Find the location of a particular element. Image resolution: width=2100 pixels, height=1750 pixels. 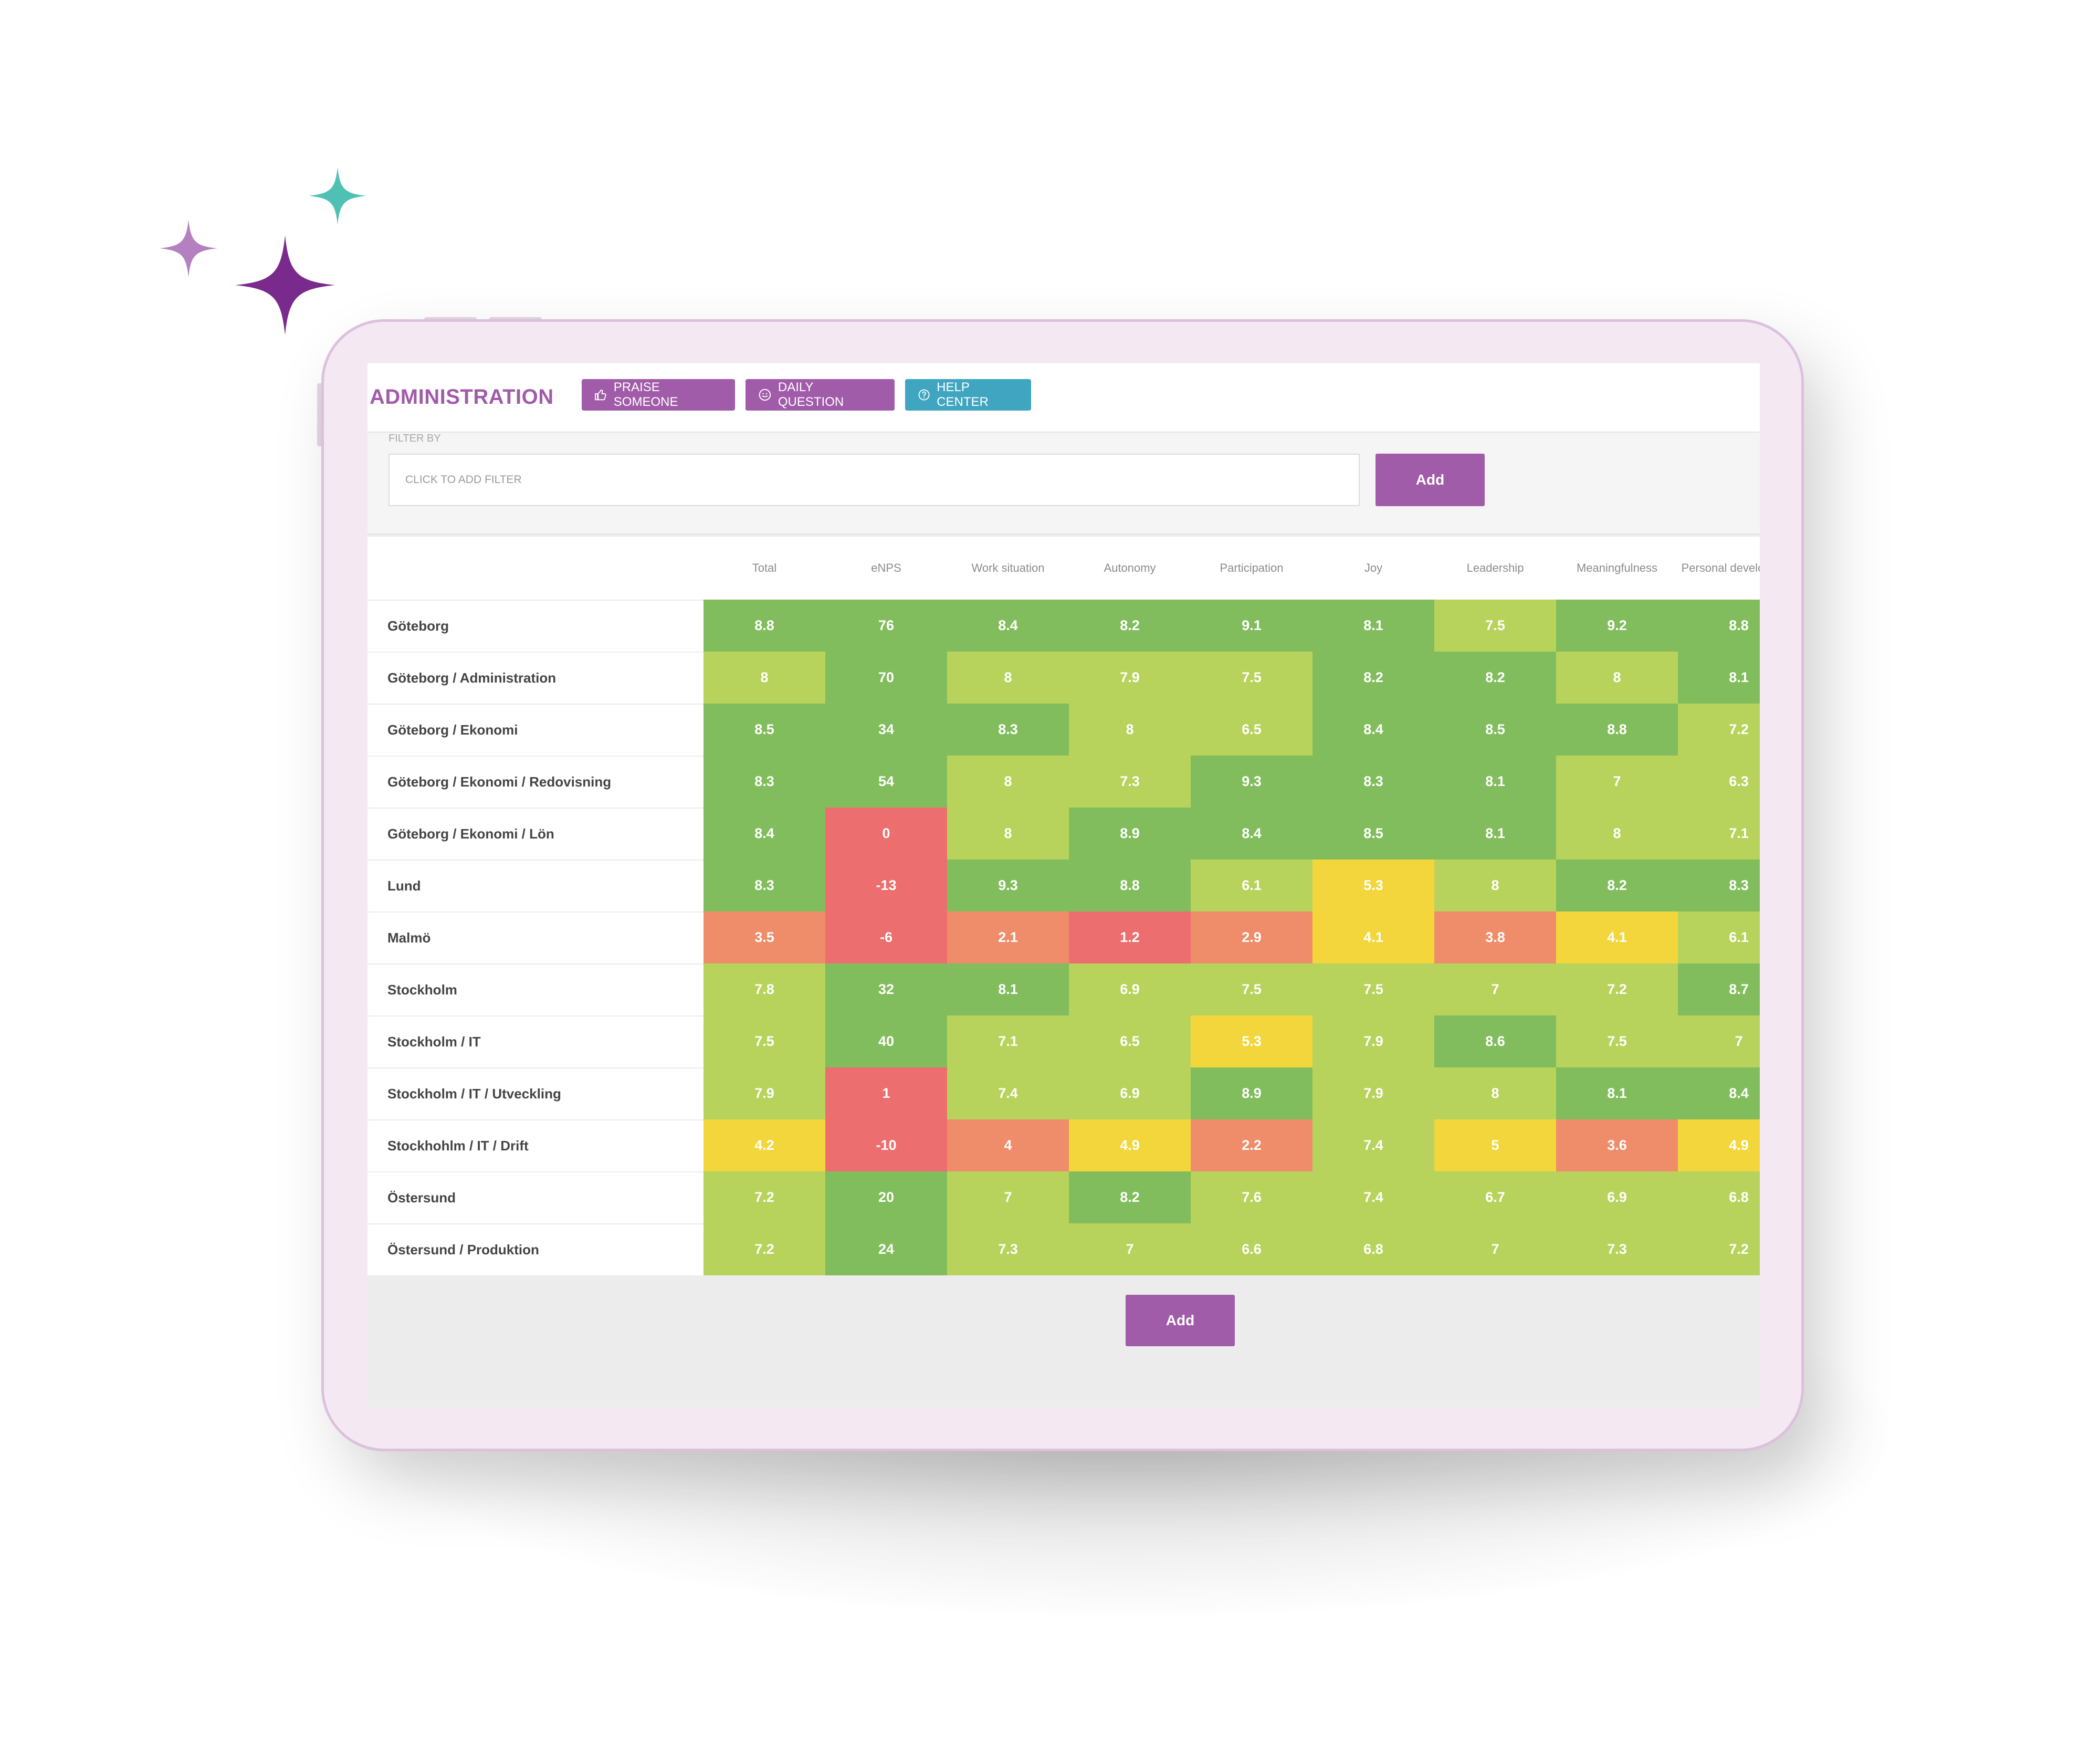

heatmap-cell: 8.9 is located at coordinates (1130, 834).